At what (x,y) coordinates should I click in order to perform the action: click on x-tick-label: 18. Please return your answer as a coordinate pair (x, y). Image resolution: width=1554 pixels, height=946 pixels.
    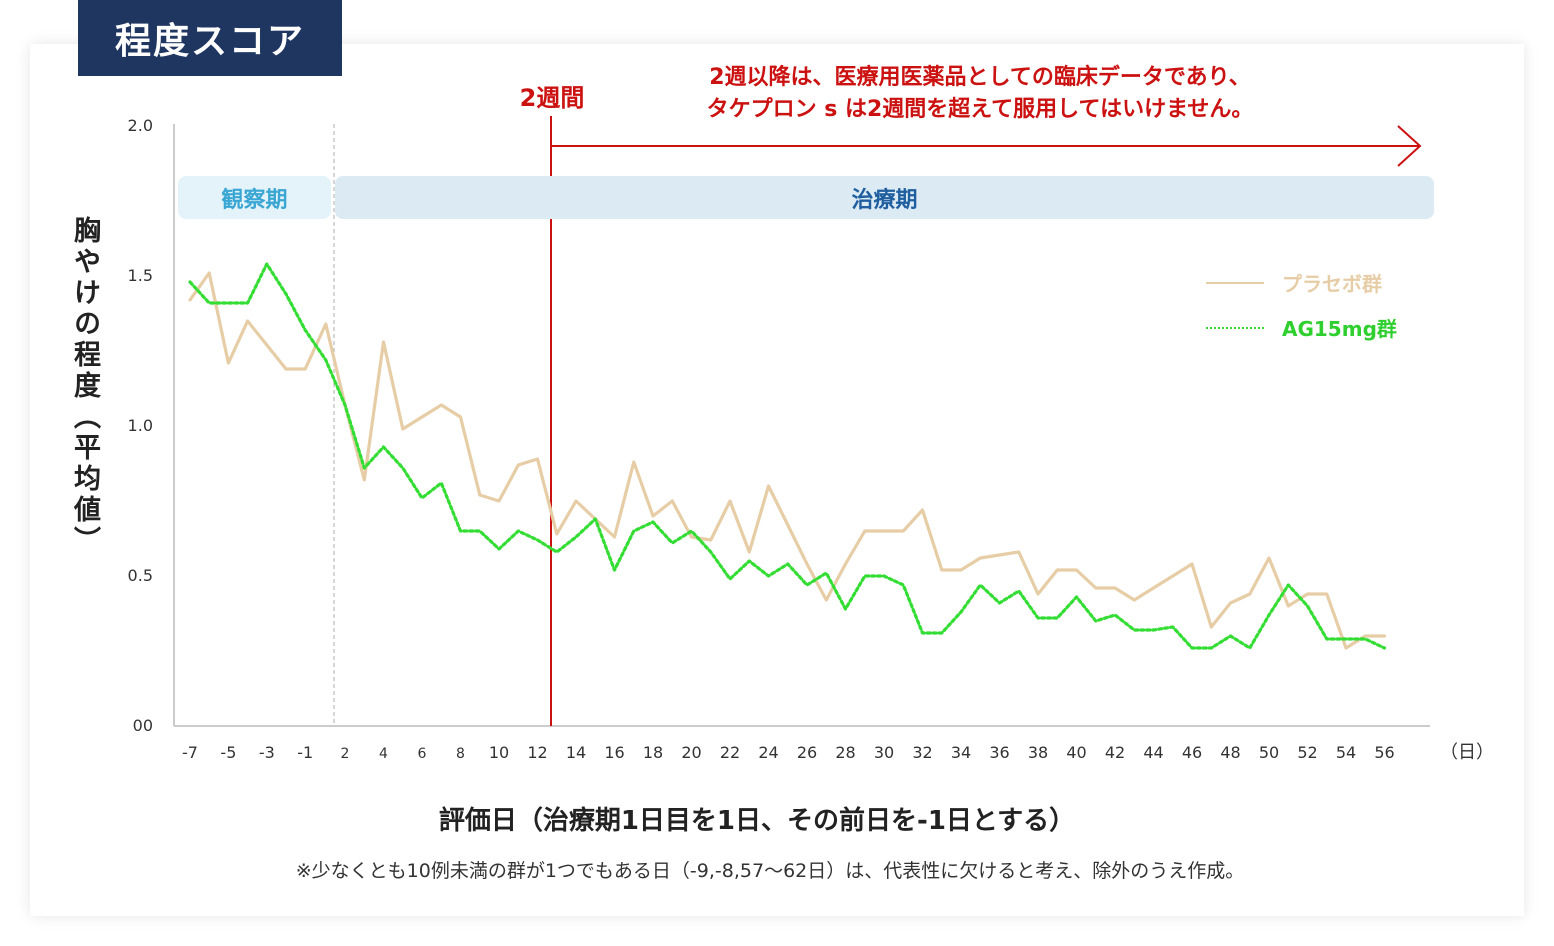
    Looking at the image, I should click on (653, 752).